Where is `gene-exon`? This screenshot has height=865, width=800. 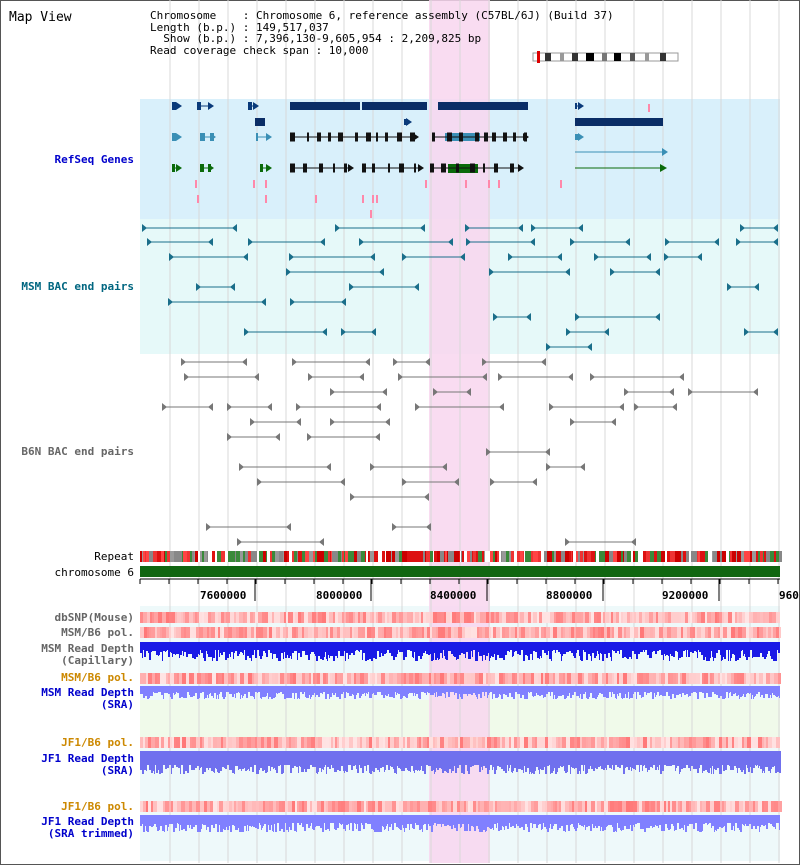 gene-exon is located at coordinates (457, 168).